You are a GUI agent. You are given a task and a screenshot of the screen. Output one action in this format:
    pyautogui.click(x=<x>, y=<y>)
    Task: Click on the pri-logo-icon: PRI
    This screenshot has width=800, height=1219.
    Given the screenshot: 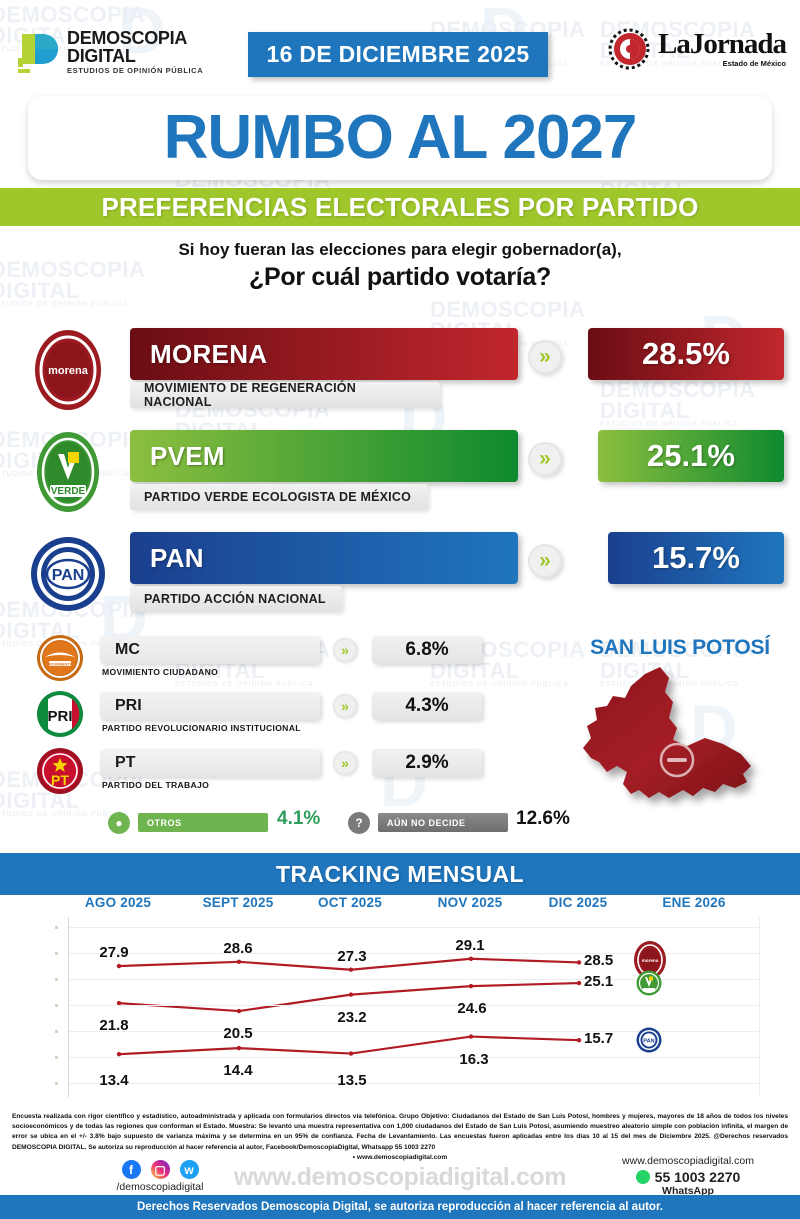 What is the action you would take?
    pyautogui.click(x=60, y=714)
    